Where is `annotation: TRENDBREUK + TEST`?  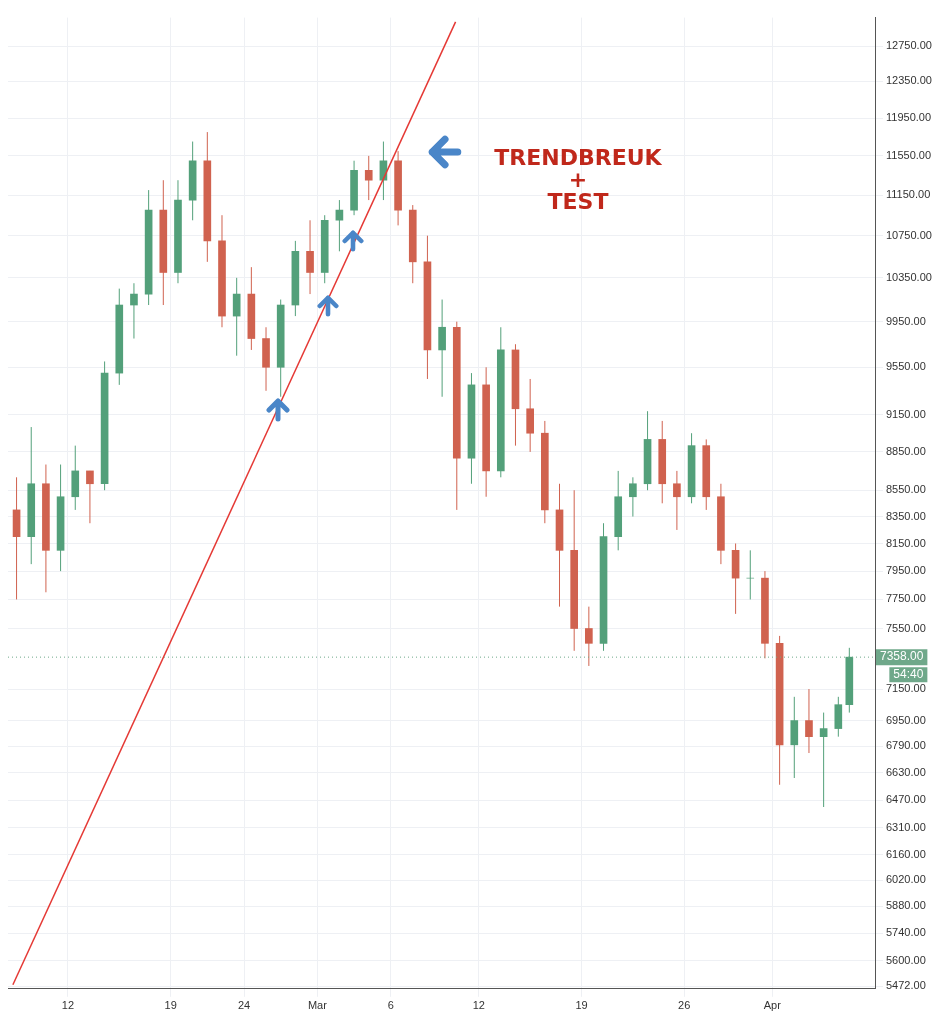
annotation: TRENDBREUK + TEST is located at coordinates (578, 180).